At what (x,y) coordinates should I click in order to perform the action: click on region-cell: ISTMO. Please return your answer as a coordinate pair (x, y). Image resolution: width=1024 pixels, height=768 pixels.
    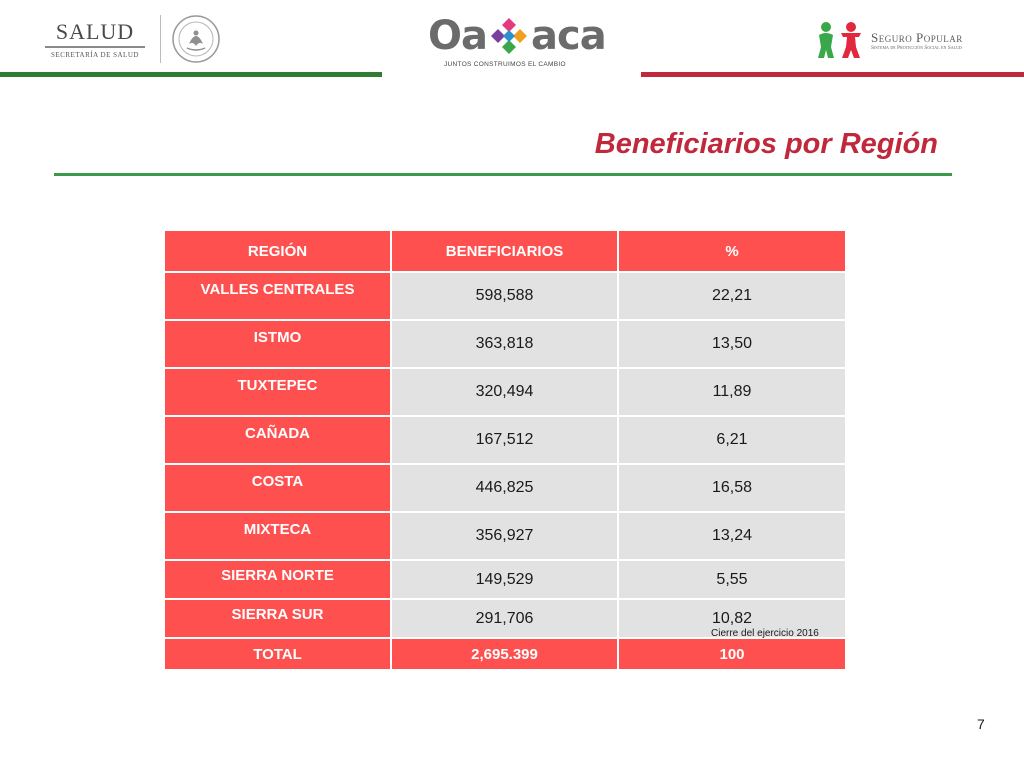
    Looking at the image, I should click on (277, 344).